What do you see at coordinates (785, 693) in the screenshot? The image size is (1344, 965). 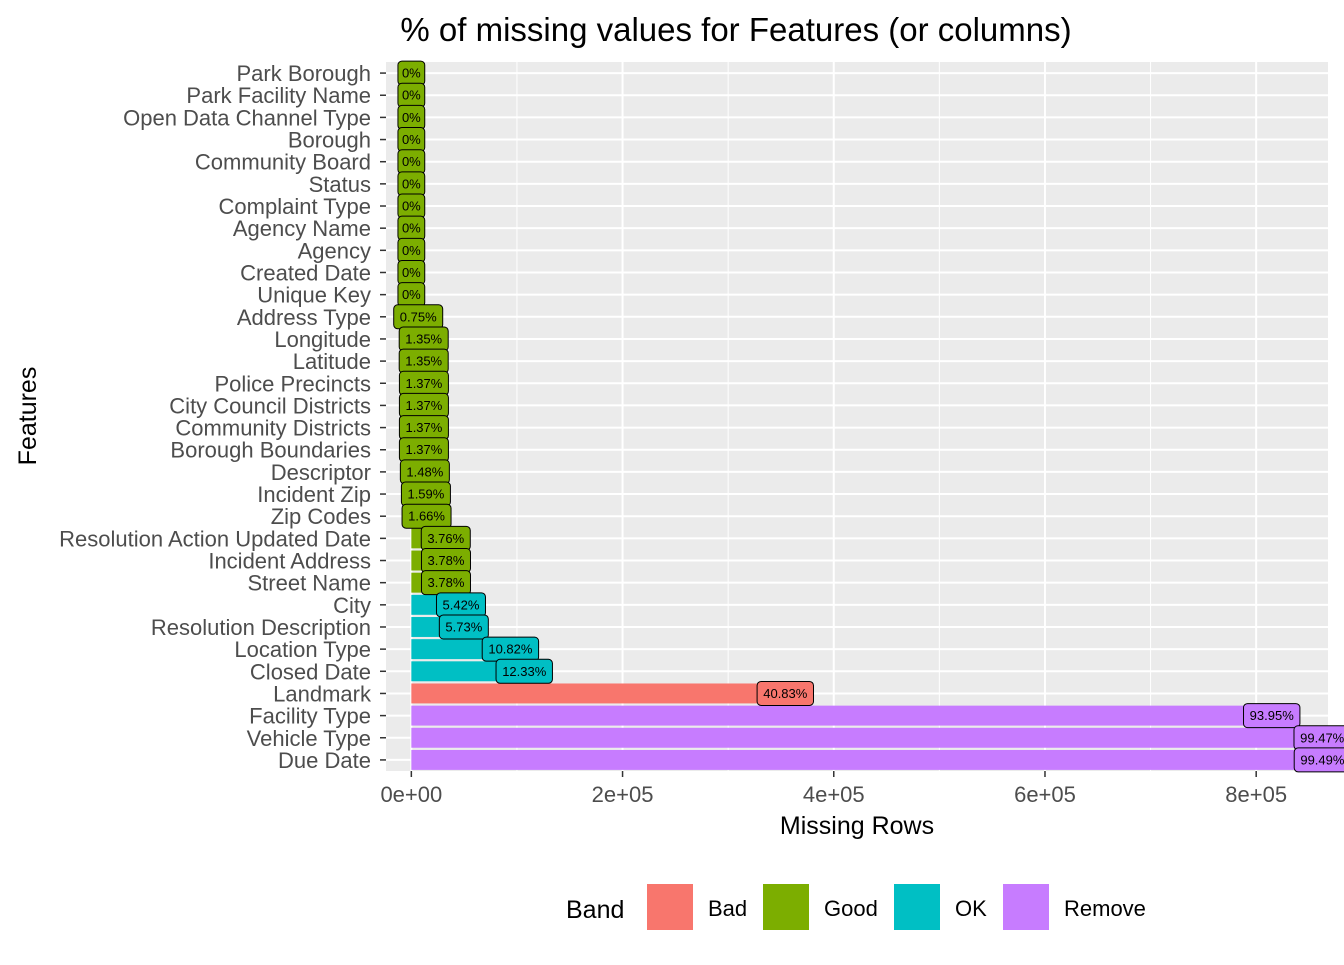 I see `percent-label: 40.83%` at bounding box center [785, 693].